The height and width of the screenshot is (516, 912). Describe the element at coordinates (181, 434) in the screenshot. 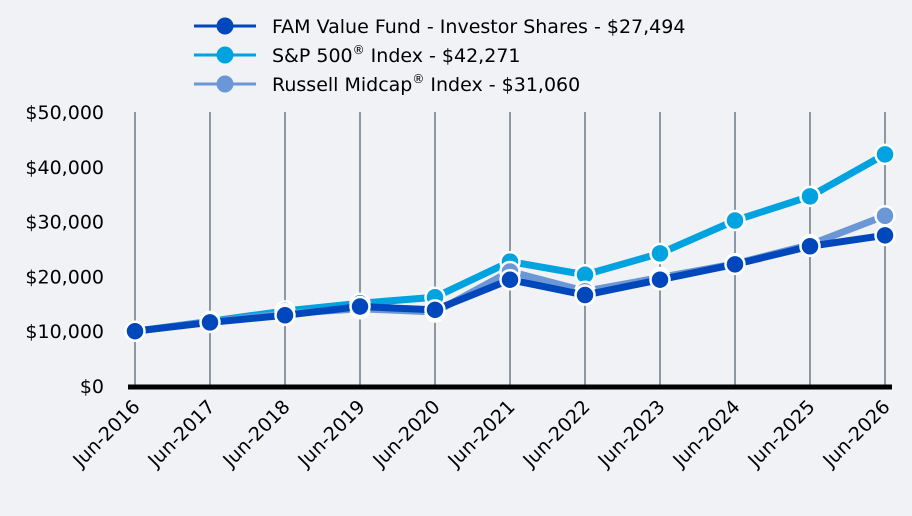

I see `x-tick-label: Jun-2017` at that location.